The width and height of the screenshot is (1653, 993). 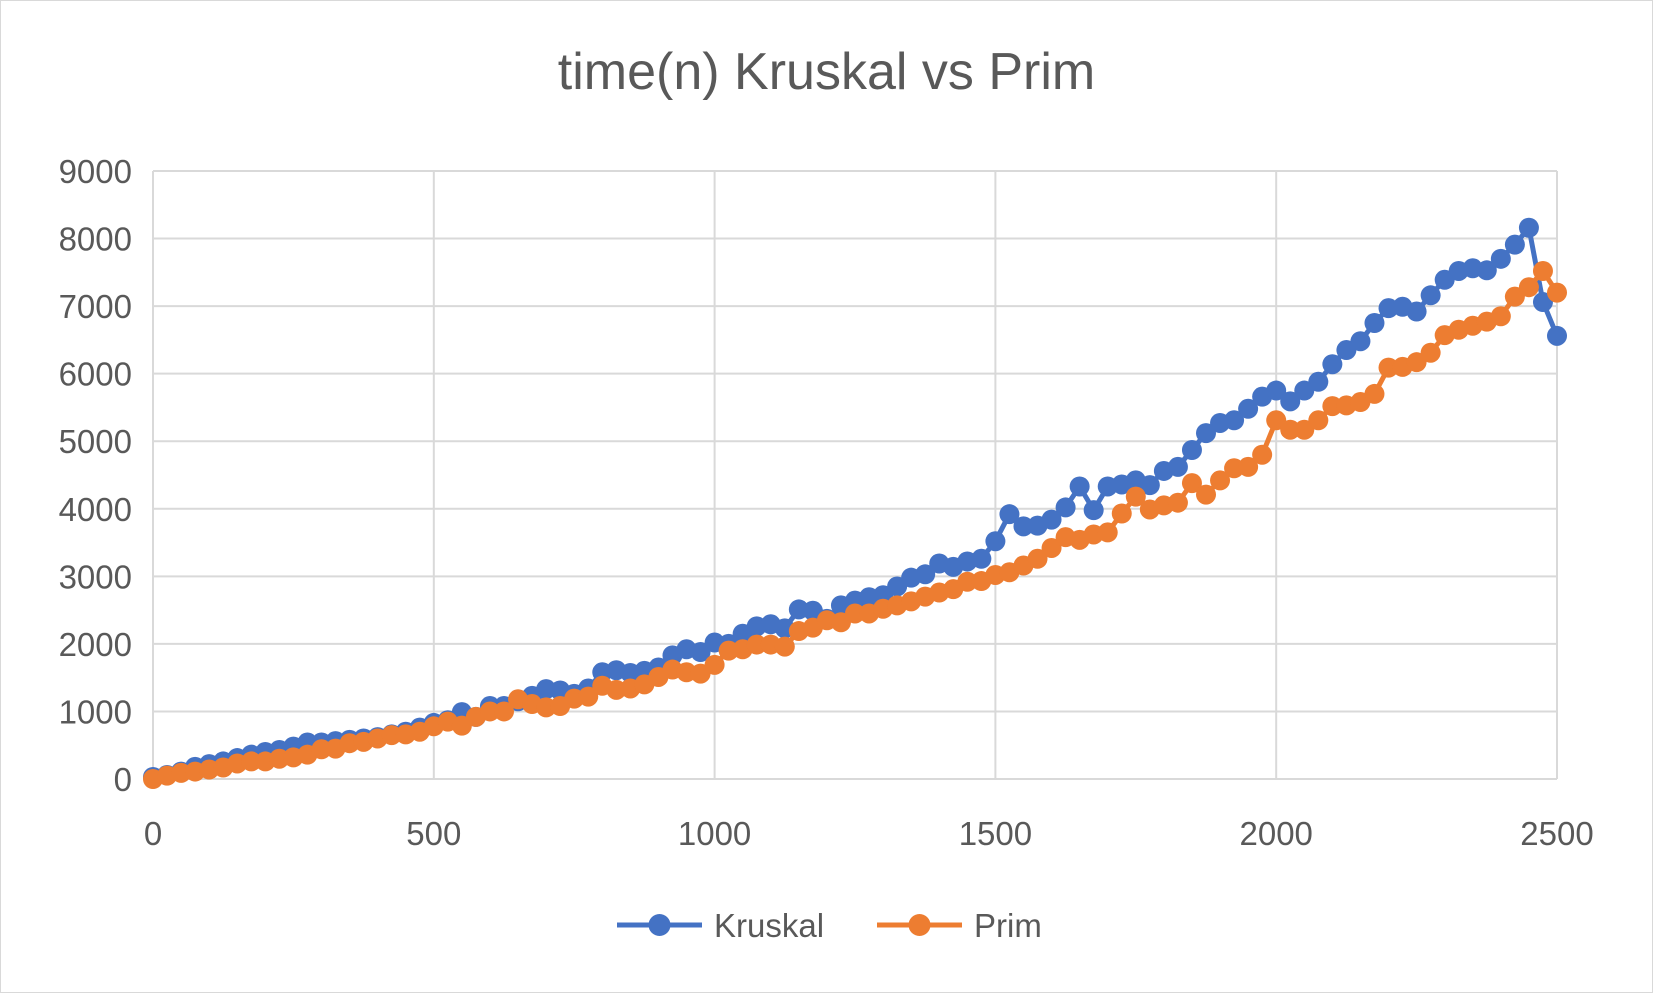 I want to click on chart-title: time(n) Kruskal vs Prim, so click(x=826, y=72).